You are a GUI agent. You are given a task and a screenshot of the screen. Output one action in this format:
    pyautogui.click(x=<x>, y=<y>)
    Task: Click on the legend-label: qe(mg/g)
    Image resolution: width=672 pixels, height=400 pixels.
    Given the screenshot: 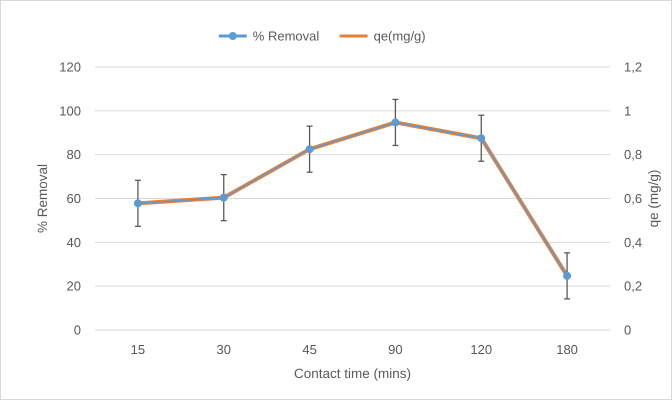 What is the action you would take?
    pyautogui.click(x=400, y=36)
    